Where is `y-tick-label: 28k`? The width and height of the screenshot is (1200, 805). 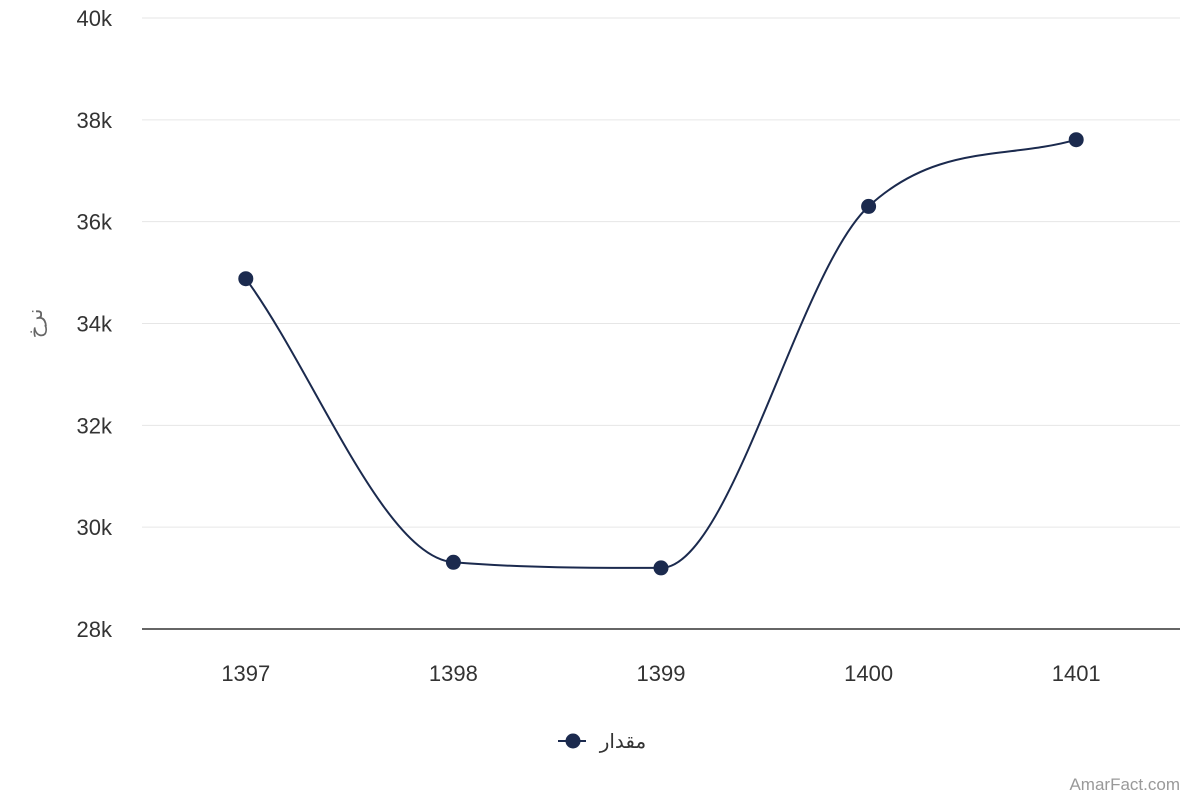 y-tick-label: 28k is located at coordinates (95, 629).